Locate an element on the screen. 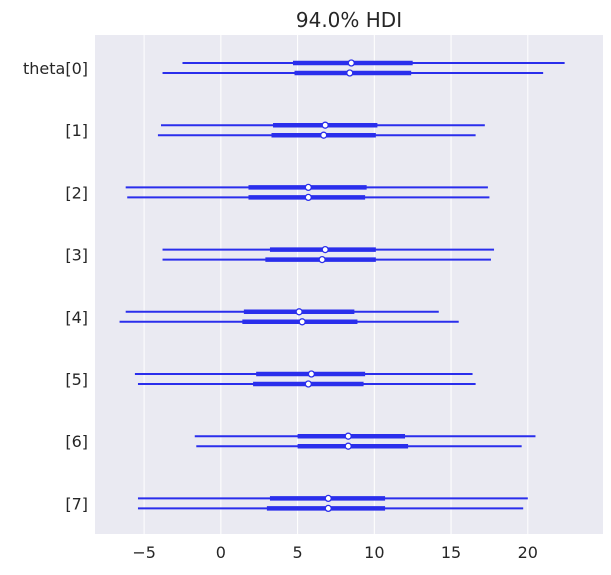  x-tick-label: 15 is located at coordinates (451, 552).